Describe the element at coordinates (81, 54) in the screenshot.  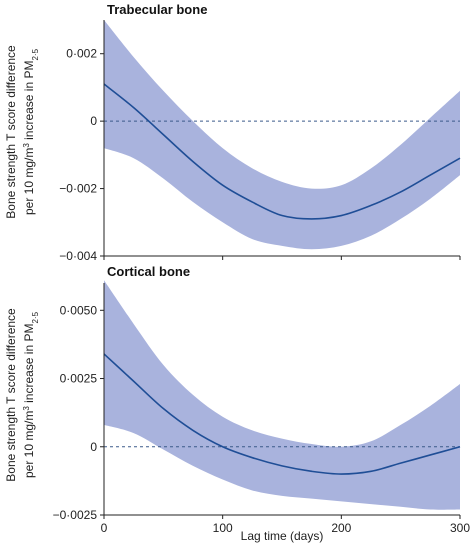
I see `y-tick-label-trabecular: 0·002` at that location.